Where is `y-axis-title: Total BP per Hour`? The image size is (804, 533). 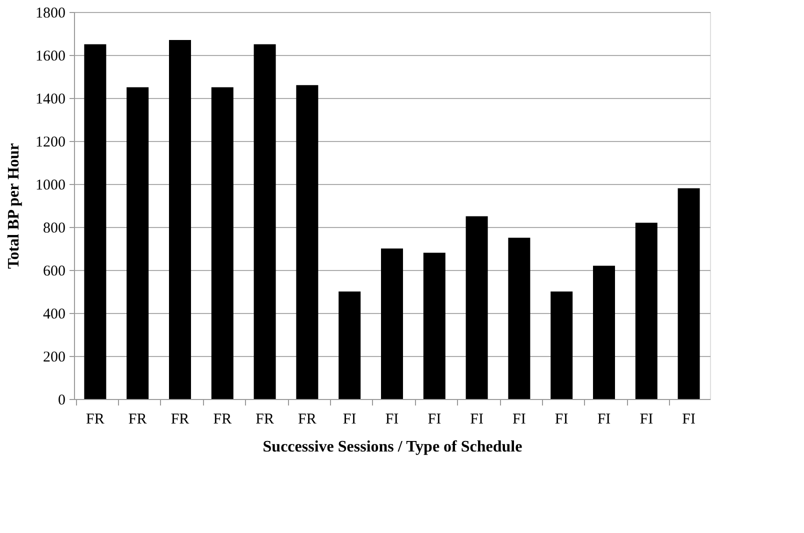 y-axis-title: Total BP per Hour is located at coordinates (14, 206).